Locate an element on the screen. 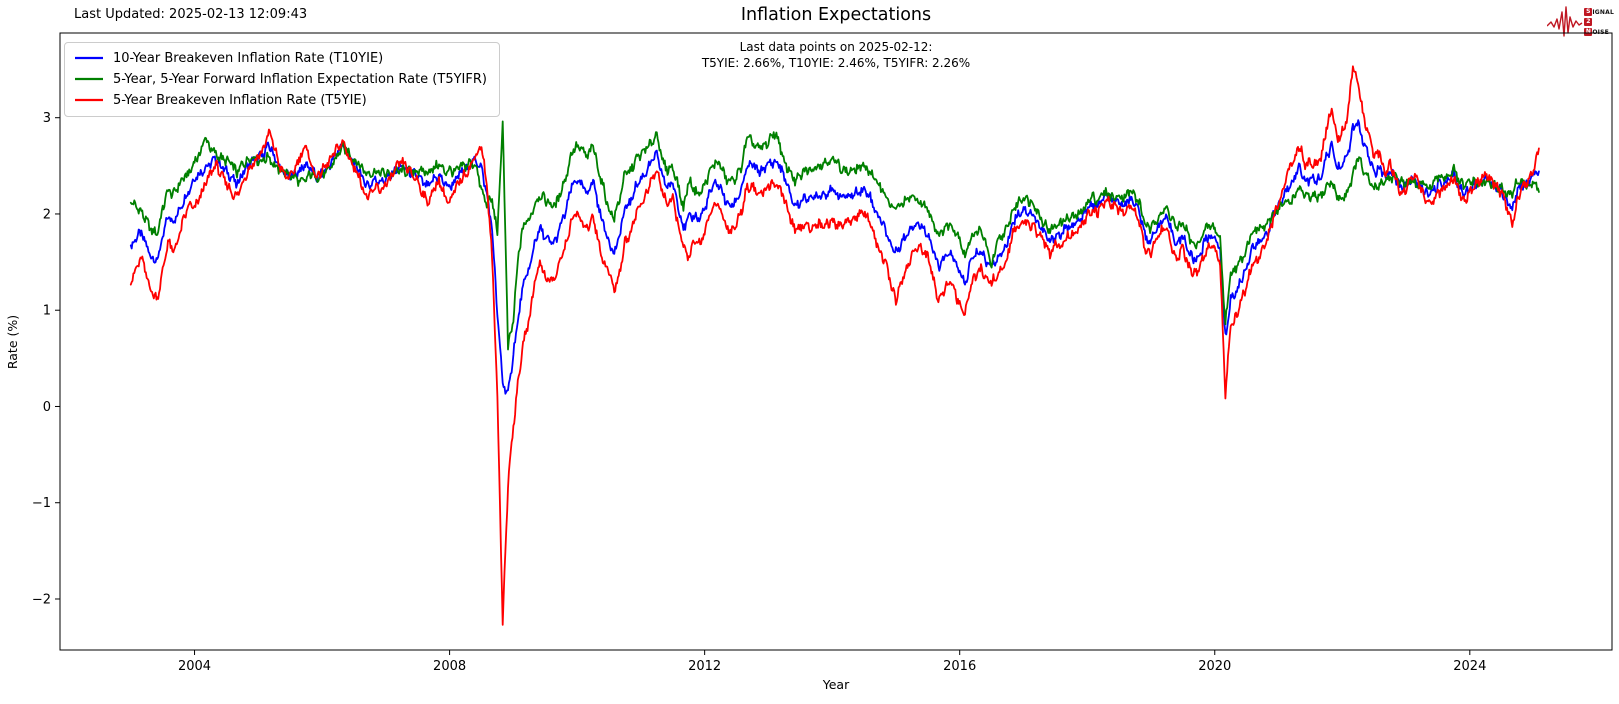 Image resolution: width=1619 pixels, height=704 pixels. logo-boxed-letter: N is located at coordinates (1588, 32).